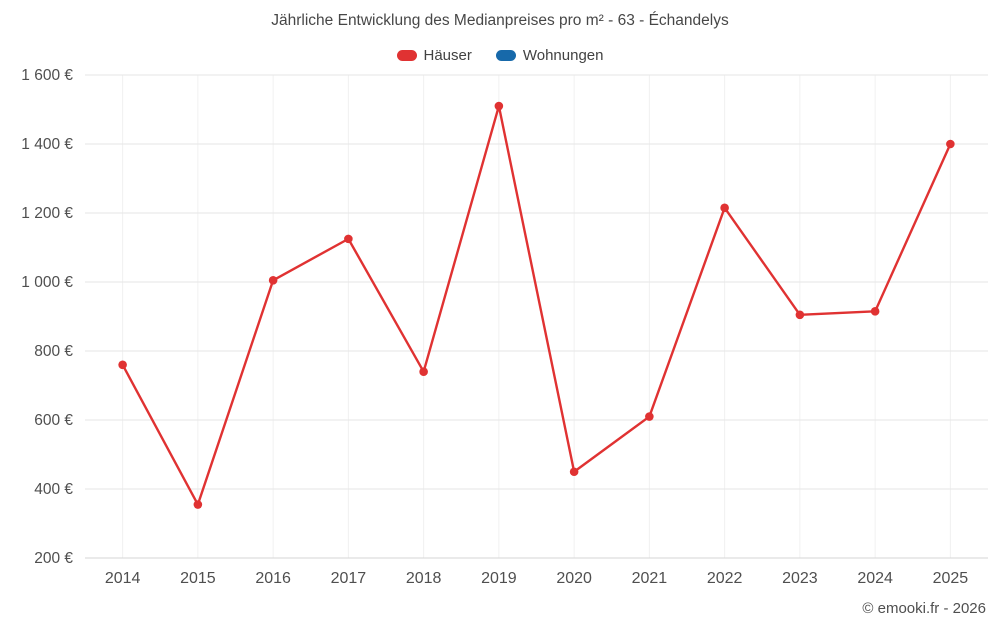 Image resolution: width=1000 pixels, height=625 pixels. What do you see at coordinates (47, 213) in the screenshot?
I see `y-axis-tick-label: 1 200 €` at bounding box center [47, 213].